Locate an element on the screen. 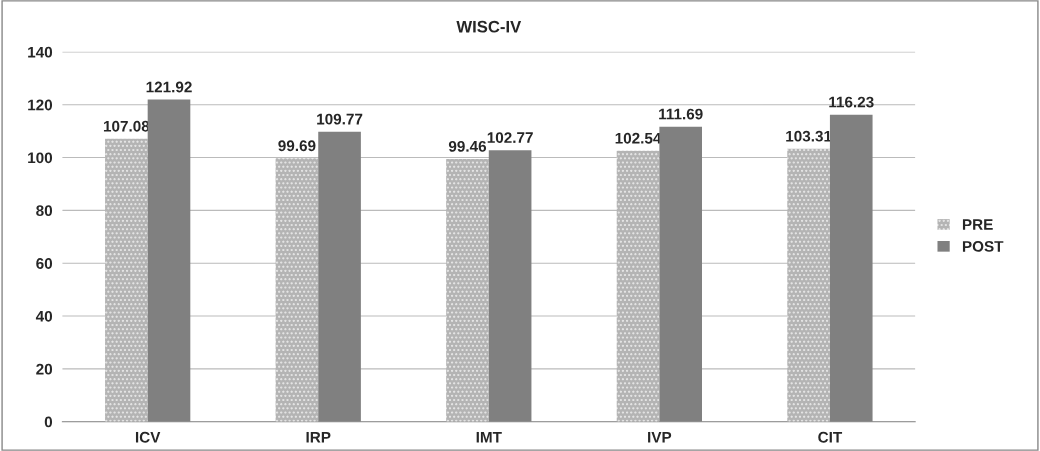 This screenshot has height=451, width=1040. data-label: 102.77 is located at coordinates (510, 138).